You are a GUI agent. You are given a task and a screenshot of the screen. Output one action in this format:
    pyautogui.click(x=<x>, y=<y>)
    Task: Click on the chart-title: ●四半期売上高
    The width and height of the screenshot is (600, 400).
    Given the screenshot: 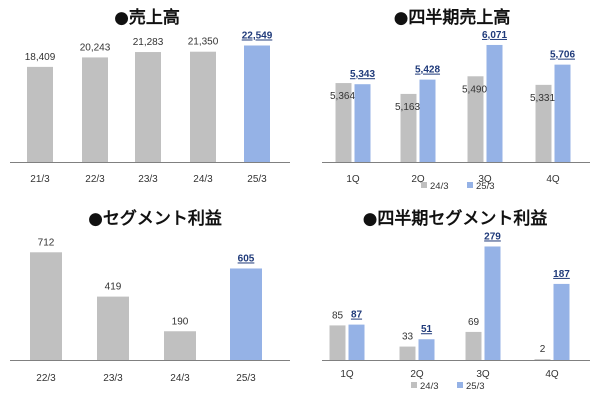 What is the action you would take?
    pyautogui.click(x=452, y=17)
    